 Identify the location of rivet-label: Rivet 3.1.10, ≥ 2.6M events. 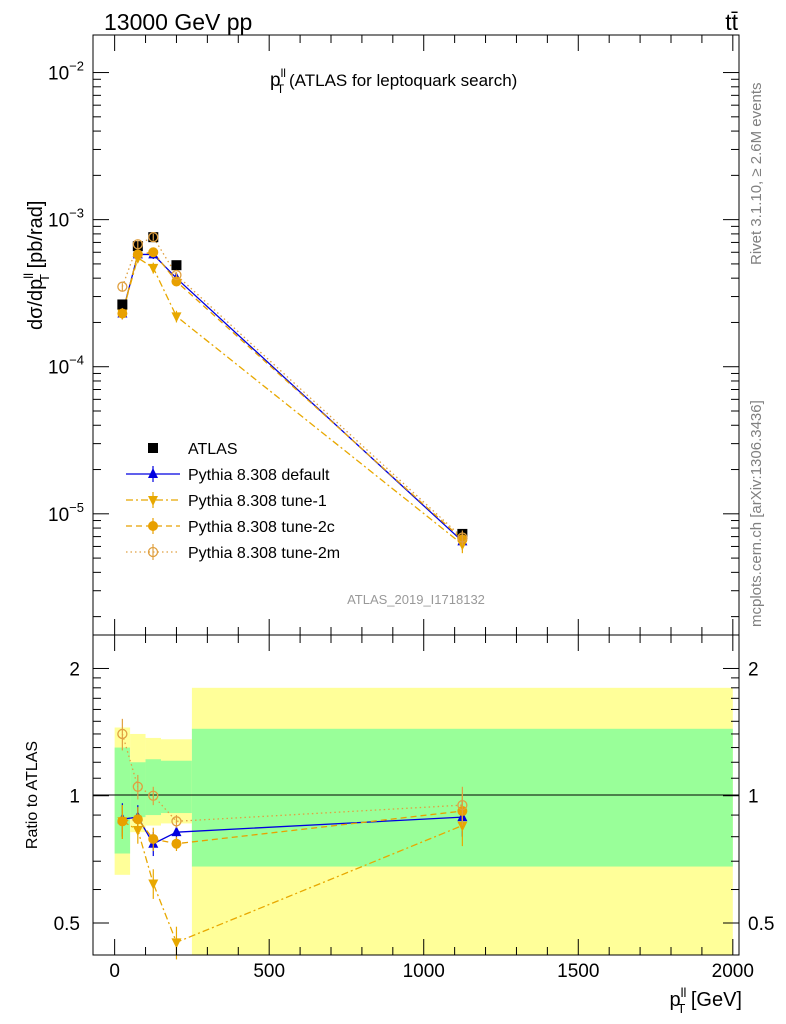
(756, 174).